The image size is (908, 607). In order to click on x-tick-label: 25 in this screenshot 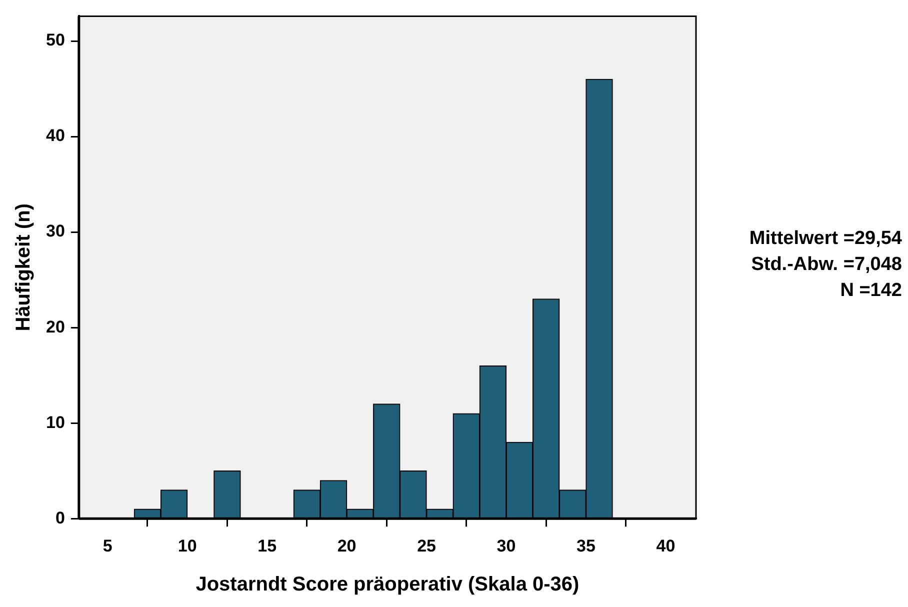, I will do `click(426, 546)`.